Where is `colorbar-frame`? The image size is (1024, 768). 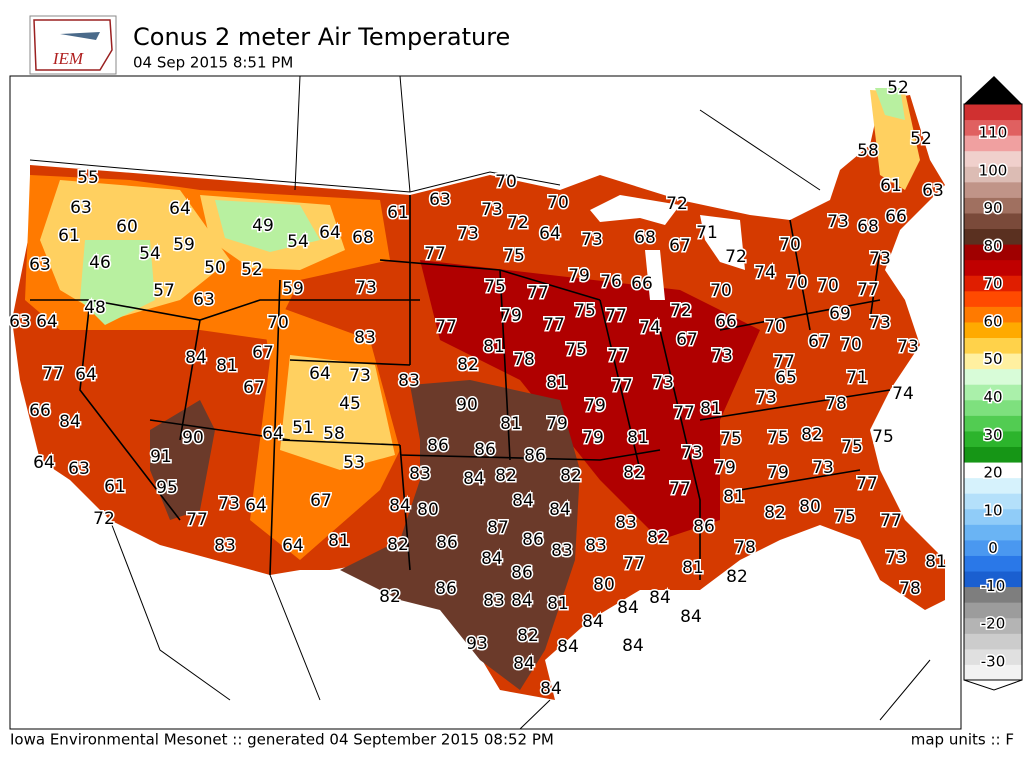
colorbar-frame is located at coordinates (993, 392).